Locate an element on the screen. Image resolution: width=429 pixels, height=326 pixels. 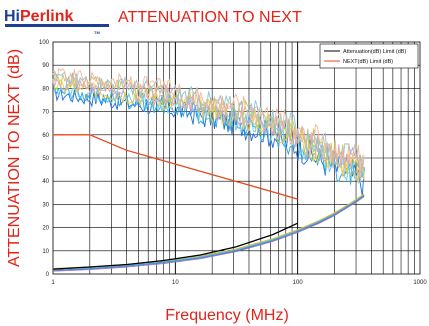
svg-text: HiPerlink is located at coordinates (38, 16).